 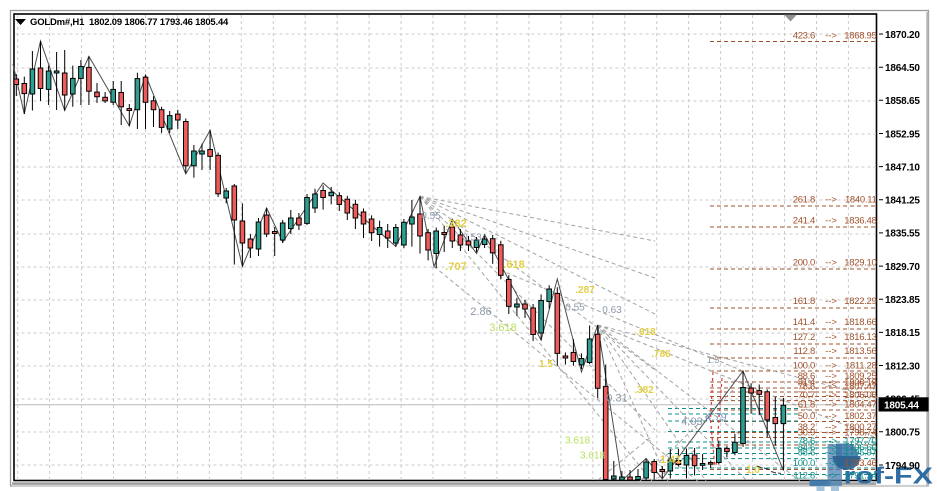 What do you see at coordinates (902, 201) in the screenshot?
I see `svg-text: 1841.25` at bounding box center [902, 201].